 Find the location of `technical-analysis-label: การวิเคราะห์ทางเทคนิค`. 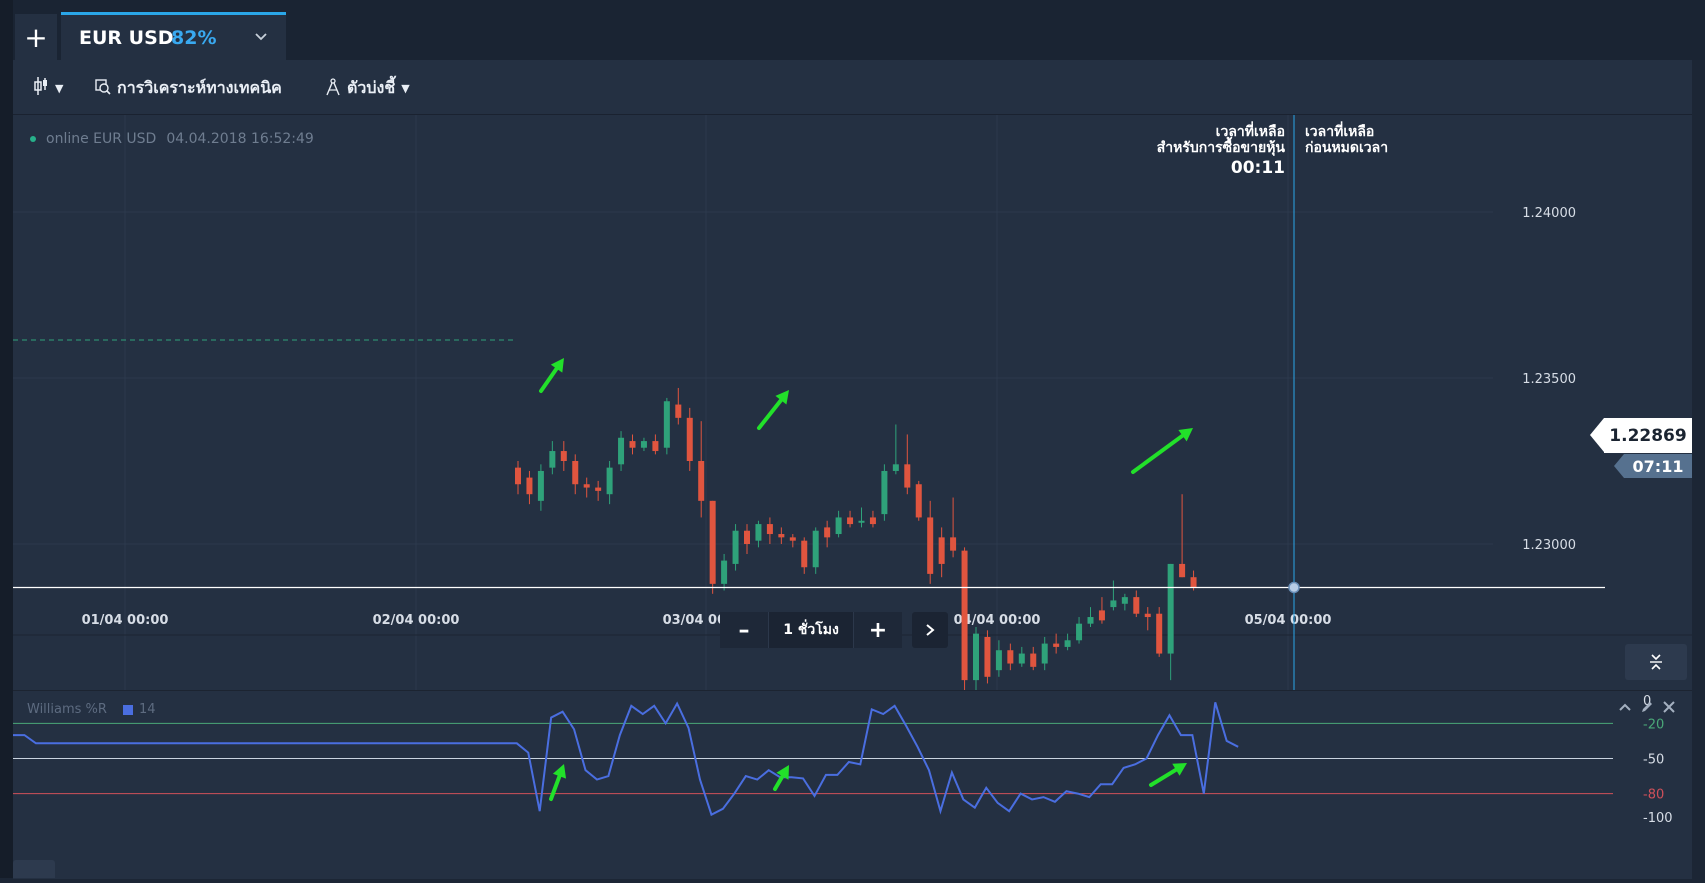

technical-analysis-label: การวิเคราะห์ทางเทคนิค is located at coordinates (199, 87).